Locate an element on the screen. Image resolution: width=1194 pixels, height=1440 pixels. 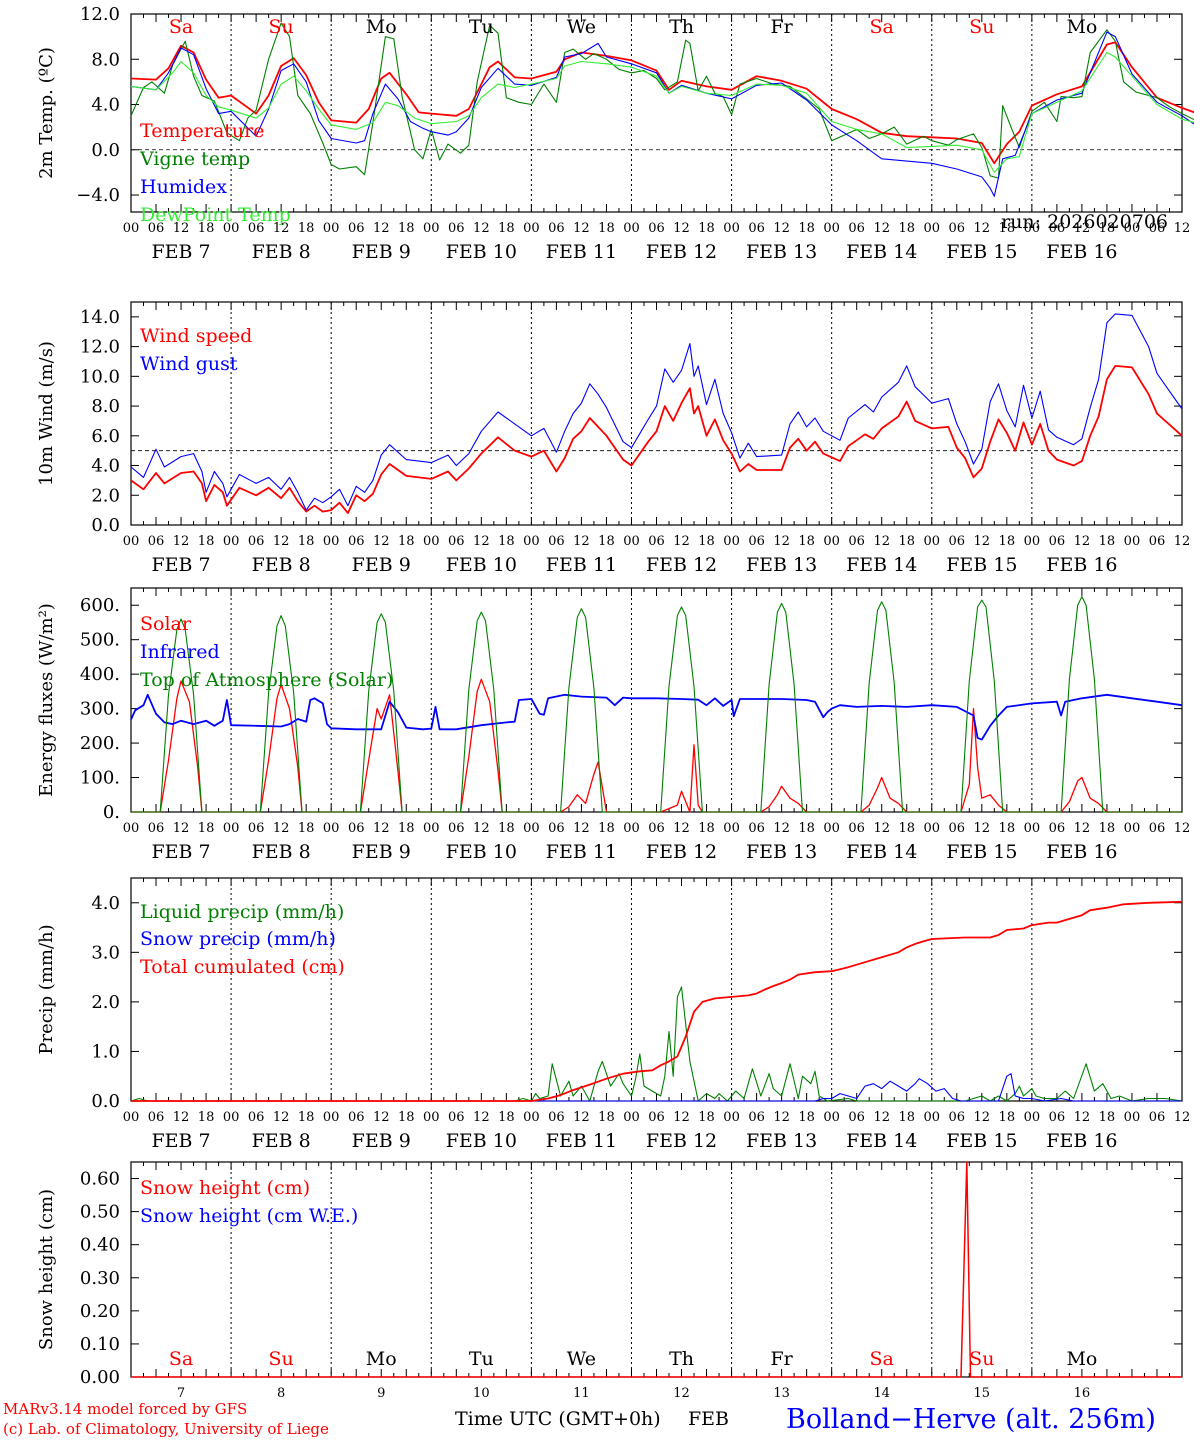
y-tick-label: 12.0 is located at coordinates (100, 347).